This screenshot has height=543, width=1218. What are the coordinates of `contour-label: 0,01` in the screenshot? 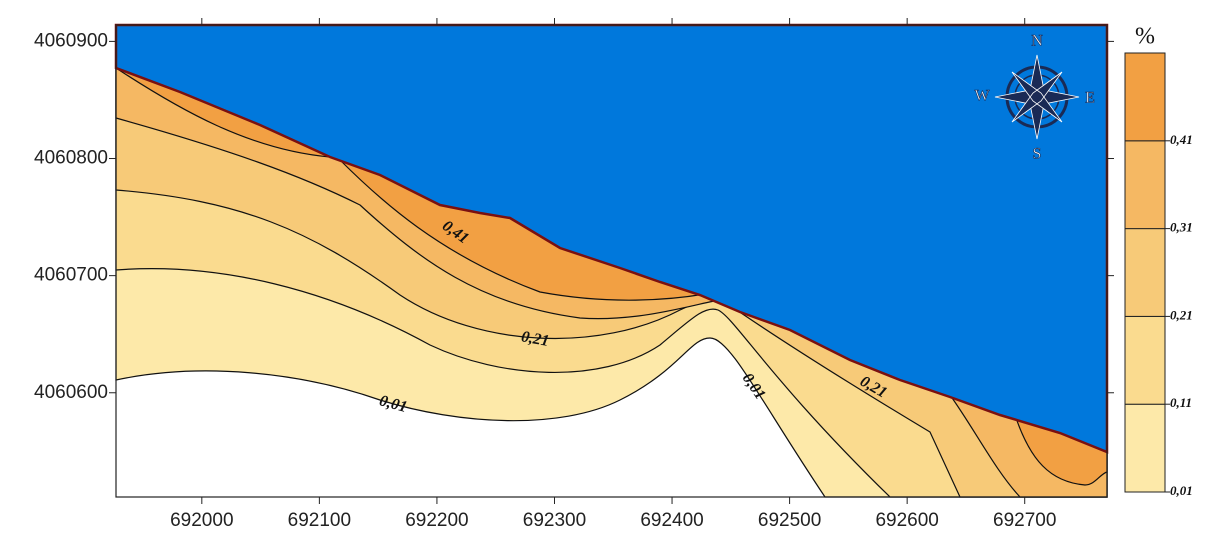 It's located at (392, 404).